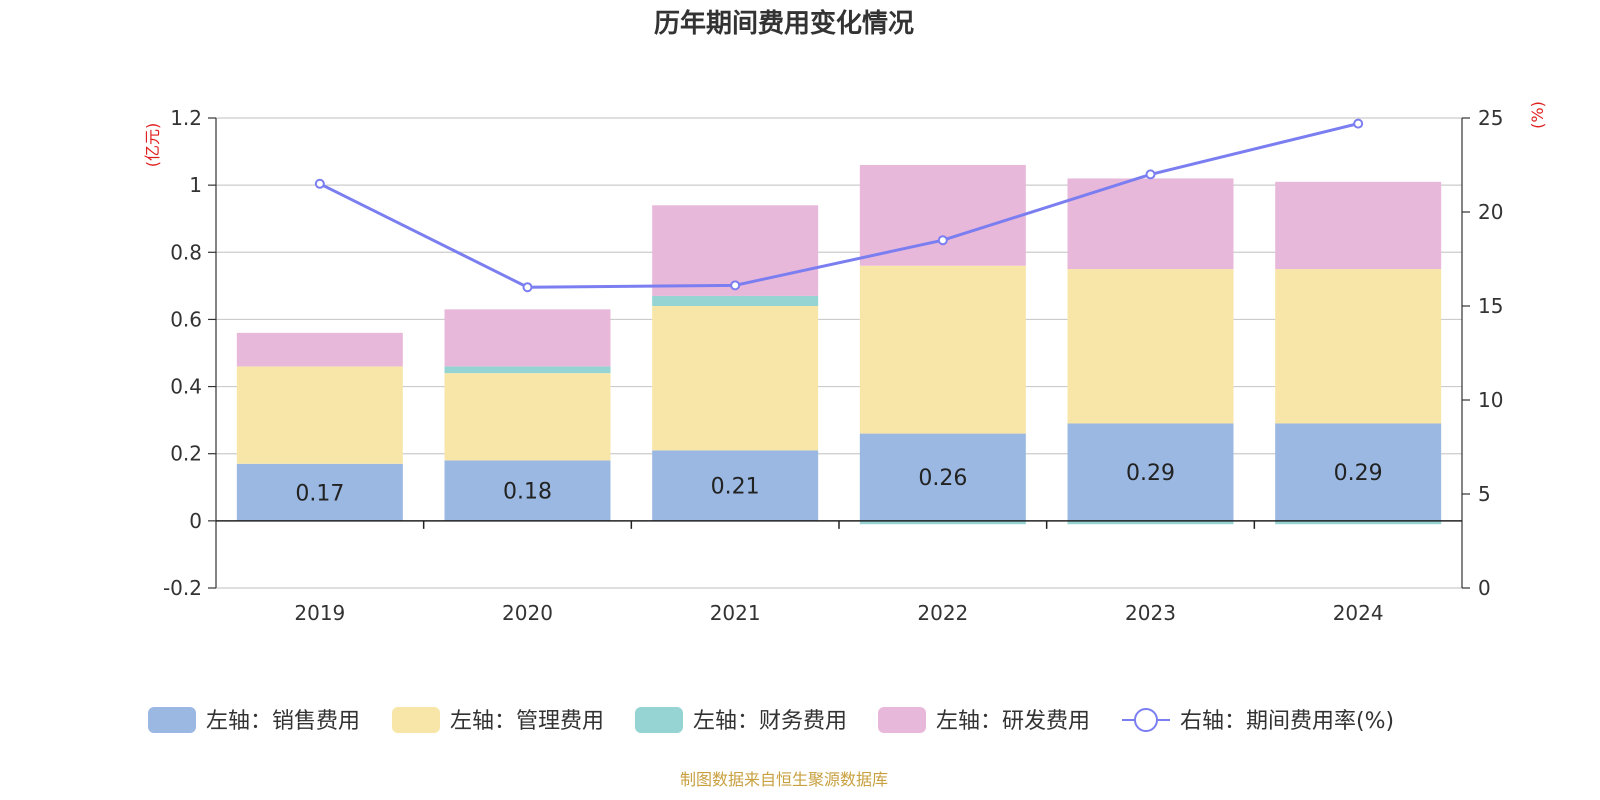  What do you see at coordinates (1537, 115) in the screenshot?
I see `right-axis-unit: (%)` at bounding box center [1537, 115].